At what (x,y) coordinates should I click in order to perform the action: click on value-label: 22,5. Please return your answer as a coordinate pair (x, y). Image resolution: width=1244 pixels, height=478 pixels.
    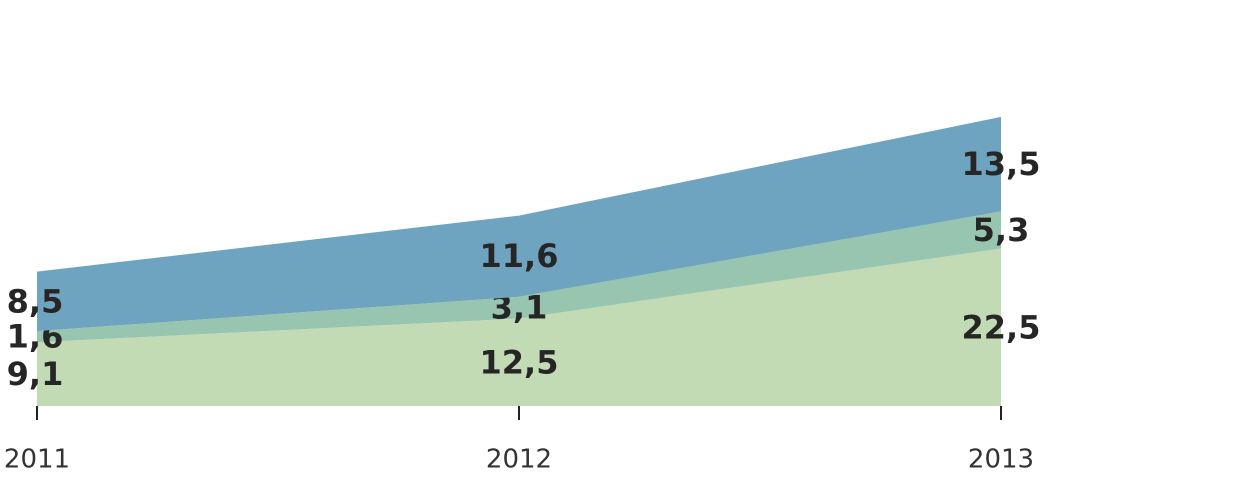
    Looking at the image, I should click on (1001, 327).